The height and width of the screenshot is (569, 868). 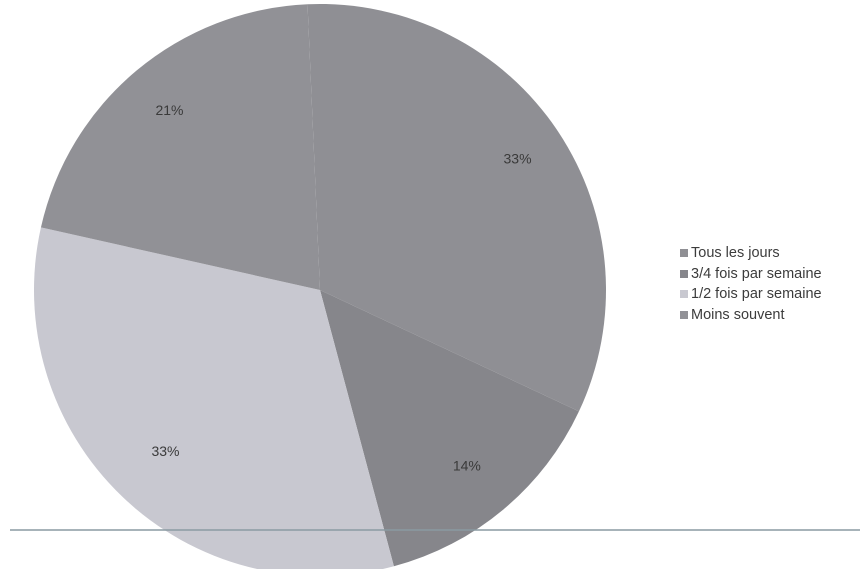 I want to click on data-label: 21%, so click(x=169, y=110).